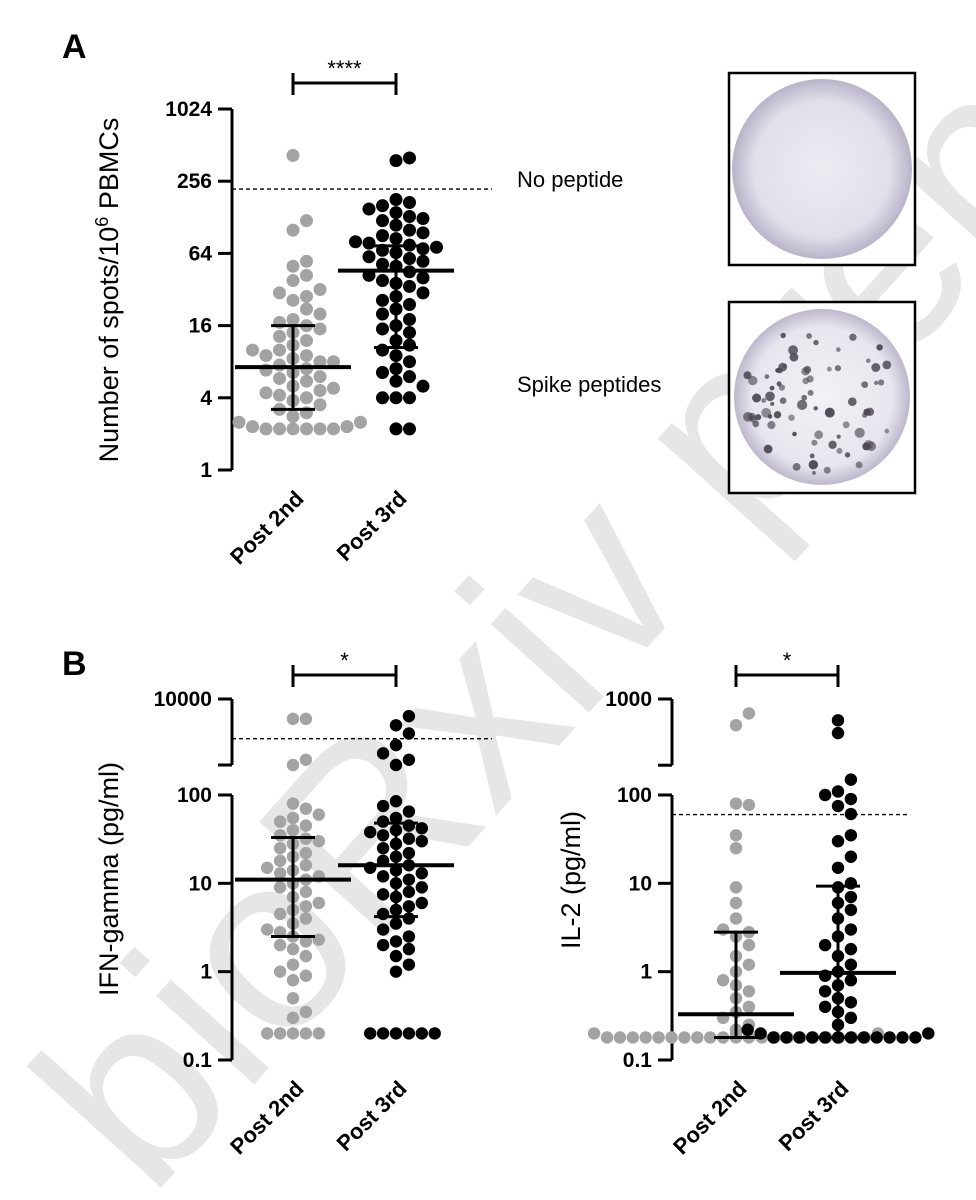  Describe the element at coordinates (634, 795) in the screenshot. I see `y-tick-label: 100` at that location.